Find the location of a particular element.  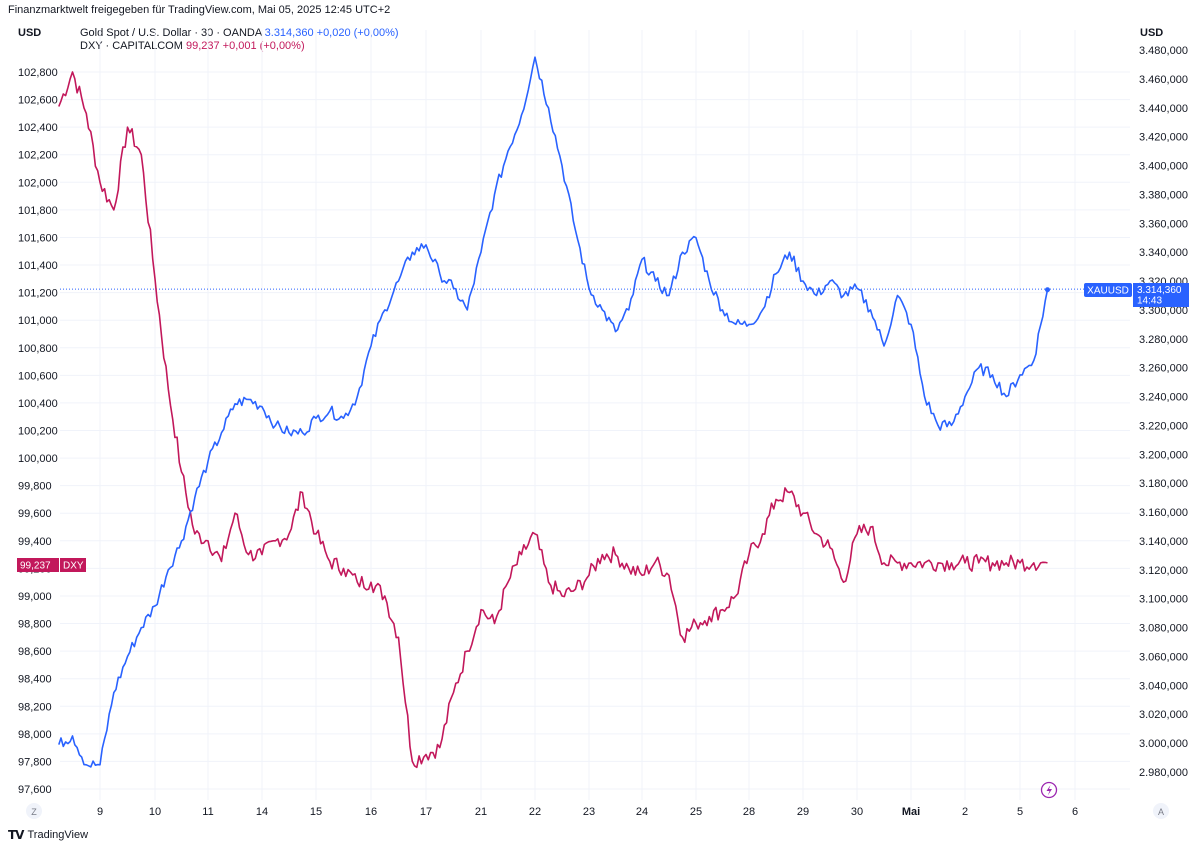

x-axis-tick-label: 14 is located at coordinates (262, 812).